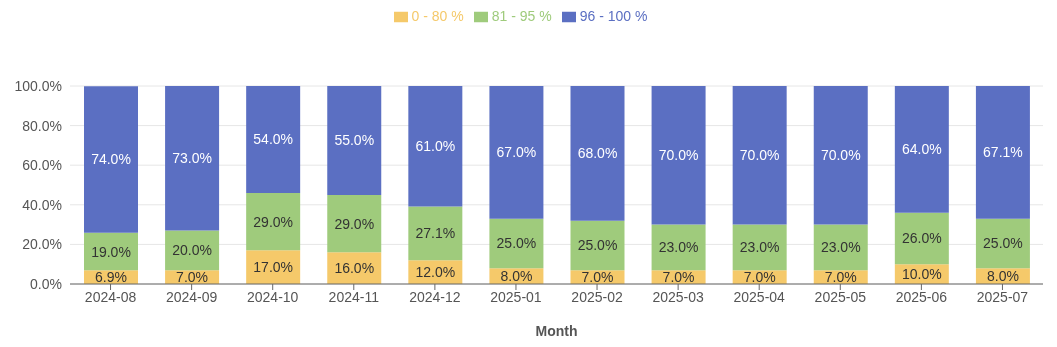 This screenshot has height=347, width=1057. What do you see at coordinates (38, 85) in the screenshot?
I see `y-tick-label: 100.0%` at bounding box center [38, 85].